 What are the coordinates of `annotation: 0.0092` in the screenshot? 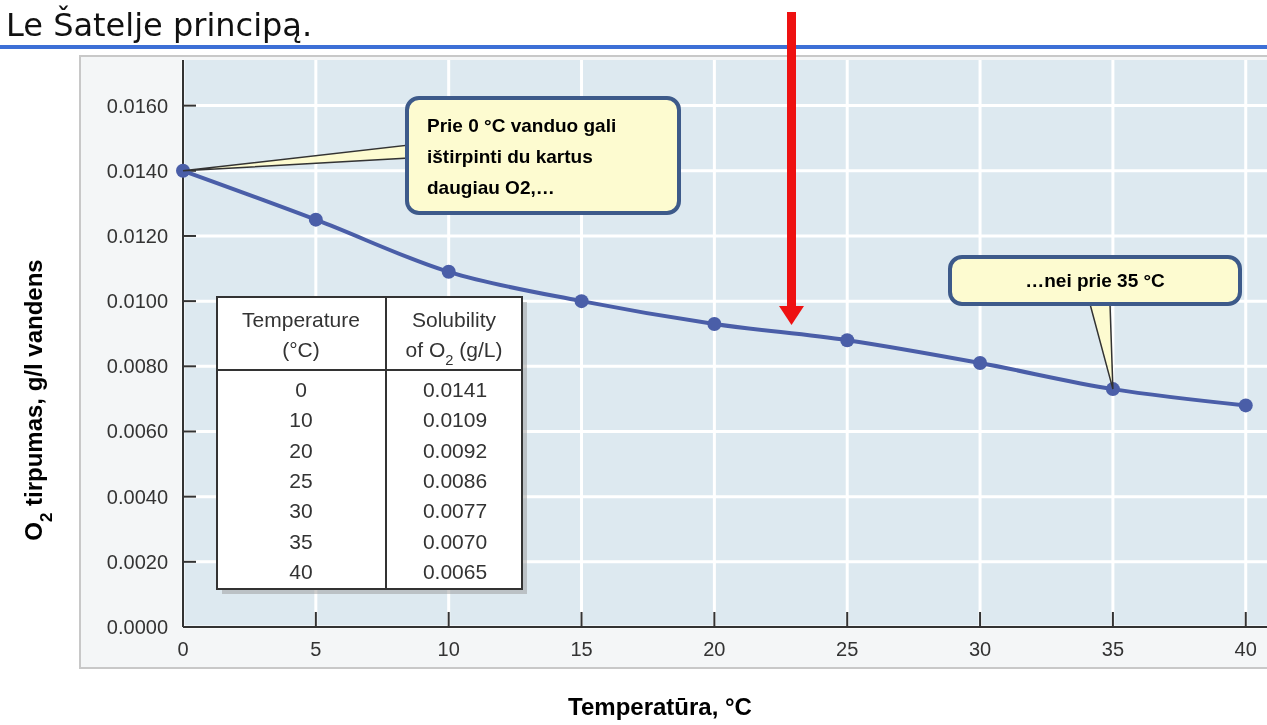 It's located at (455, 450).